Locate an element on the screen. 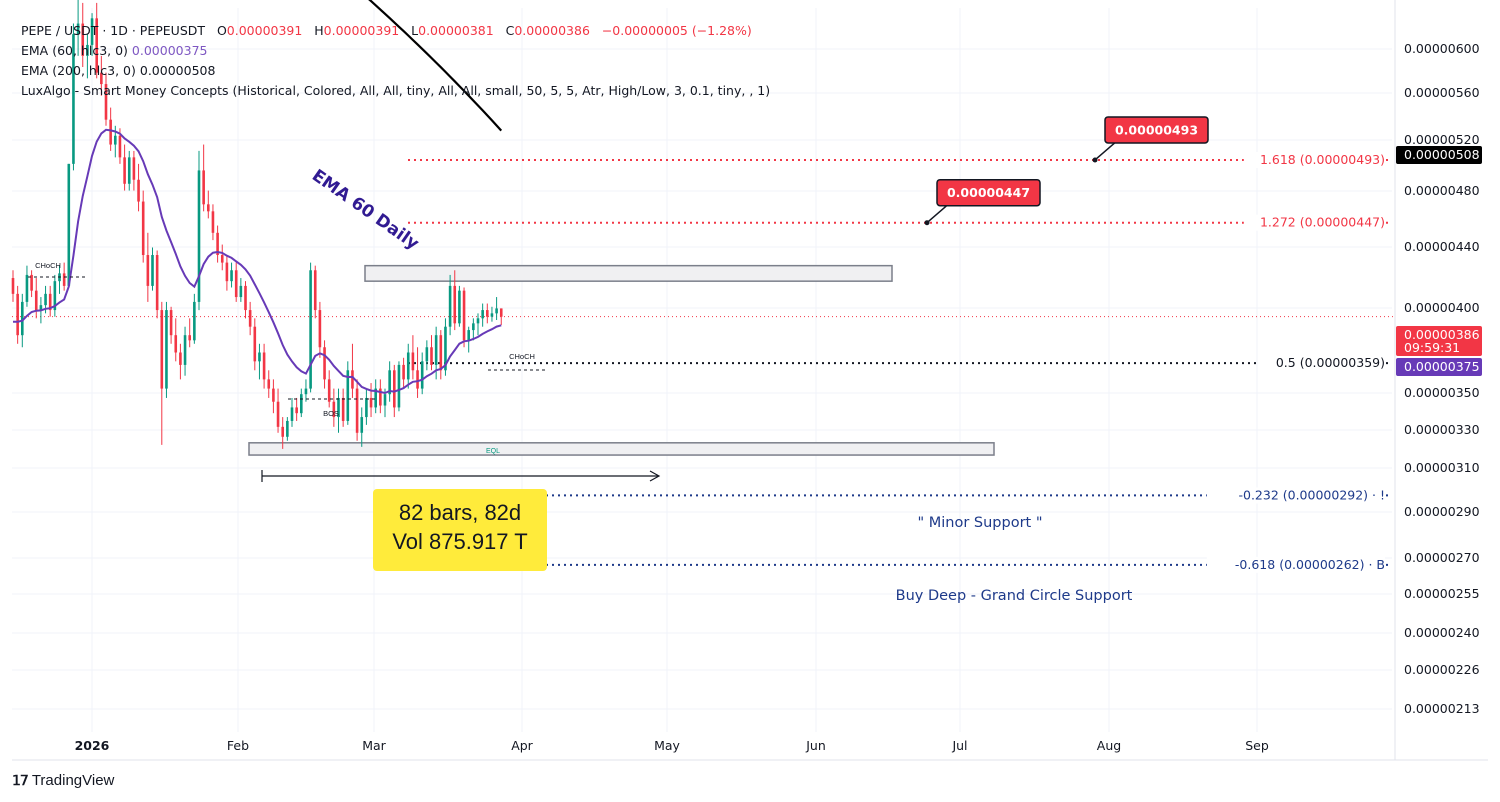 The image size is (1500, 802). countdown-label: 09:59:31 is located at coordinates (1432, 347).